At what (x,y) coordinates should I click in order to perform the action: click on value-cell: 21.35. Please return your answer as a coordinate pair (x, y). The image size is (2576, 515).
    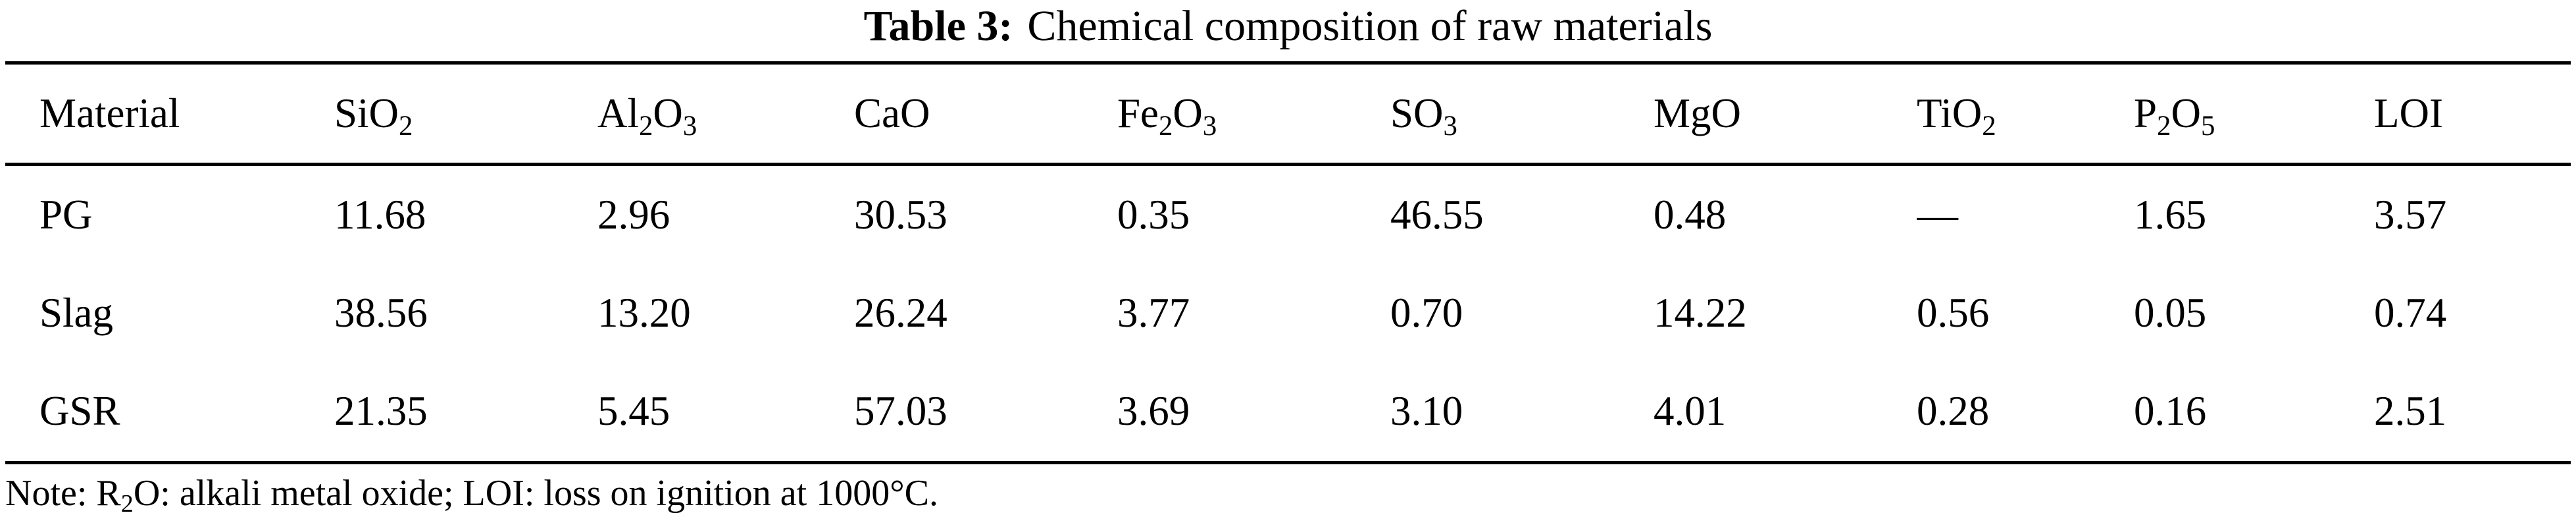
    Looking at the image, I should click on (381, 411).